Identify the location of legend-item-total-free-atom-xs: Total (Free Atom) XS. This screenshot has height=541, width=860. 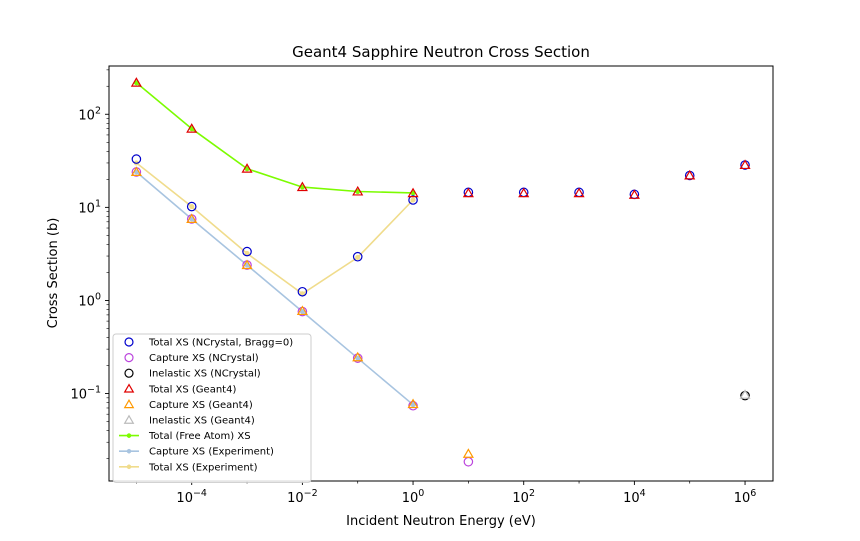
(185, 436).